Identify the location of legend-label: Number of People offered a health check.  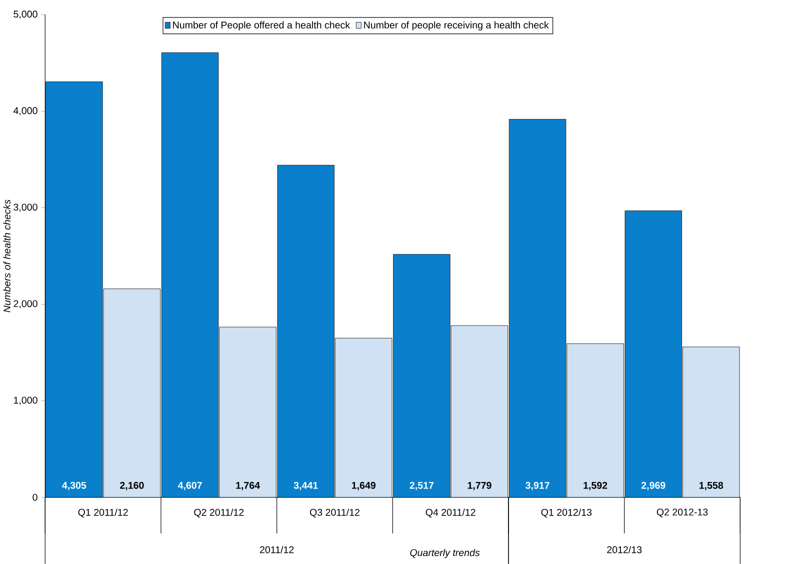
(261, 25).